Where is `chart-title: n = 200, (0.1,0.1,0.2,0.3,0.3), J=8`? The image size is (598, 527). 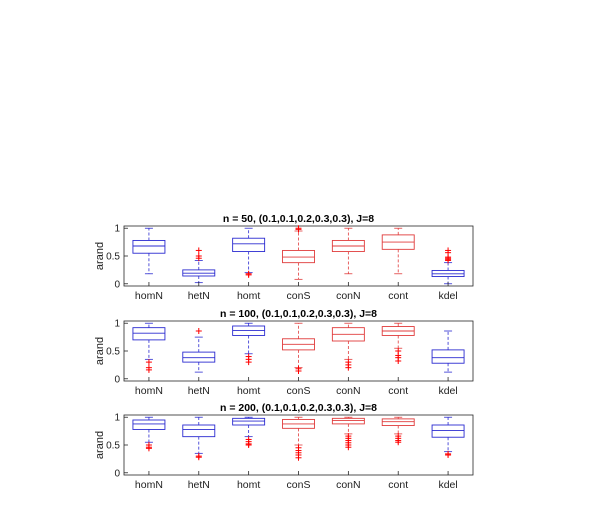 chart-title: n = 200, (0.1,0.1,0.2,0.3,0.3), J=8 is located at coordinates (298, 408).